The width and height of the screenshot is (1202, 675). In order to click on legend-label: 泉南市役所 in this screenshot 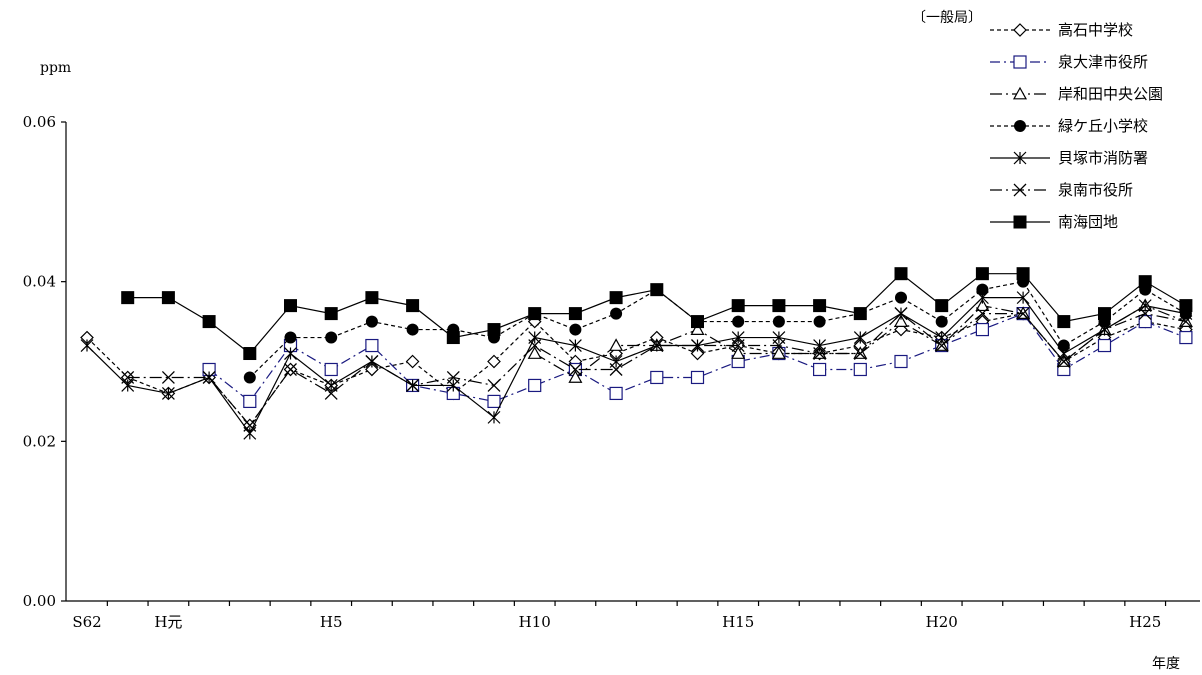, I will do `click(1095, 190)`.